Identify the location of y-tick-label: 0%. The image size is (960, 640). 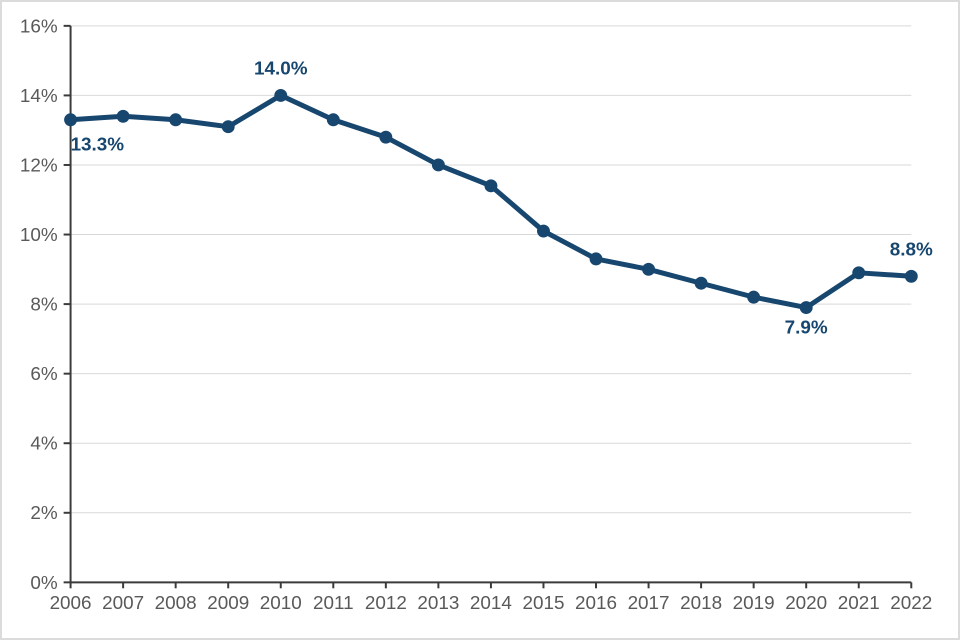
(43, 583).